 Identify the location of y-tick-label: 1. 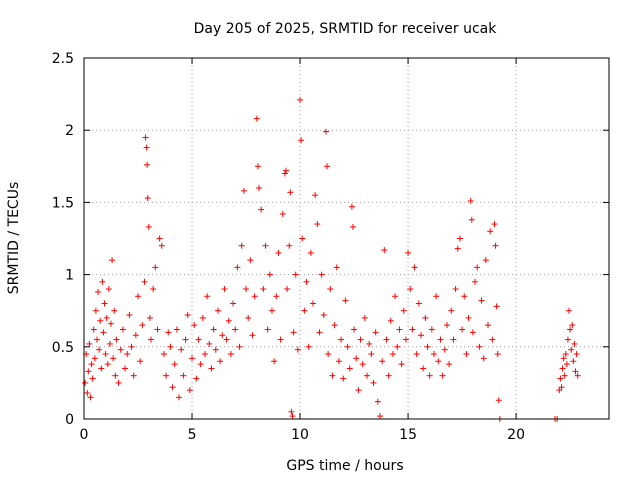
(69, 276).